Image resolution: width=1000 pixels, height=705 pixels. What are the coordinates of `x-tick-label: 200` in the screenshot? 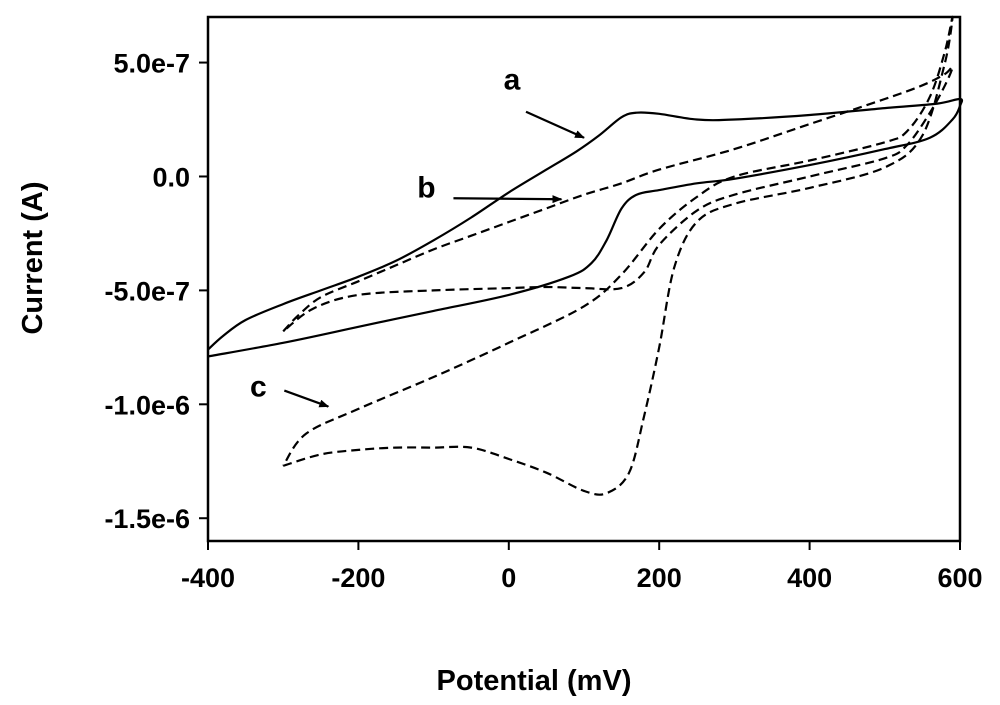 It's located at (659, 578).